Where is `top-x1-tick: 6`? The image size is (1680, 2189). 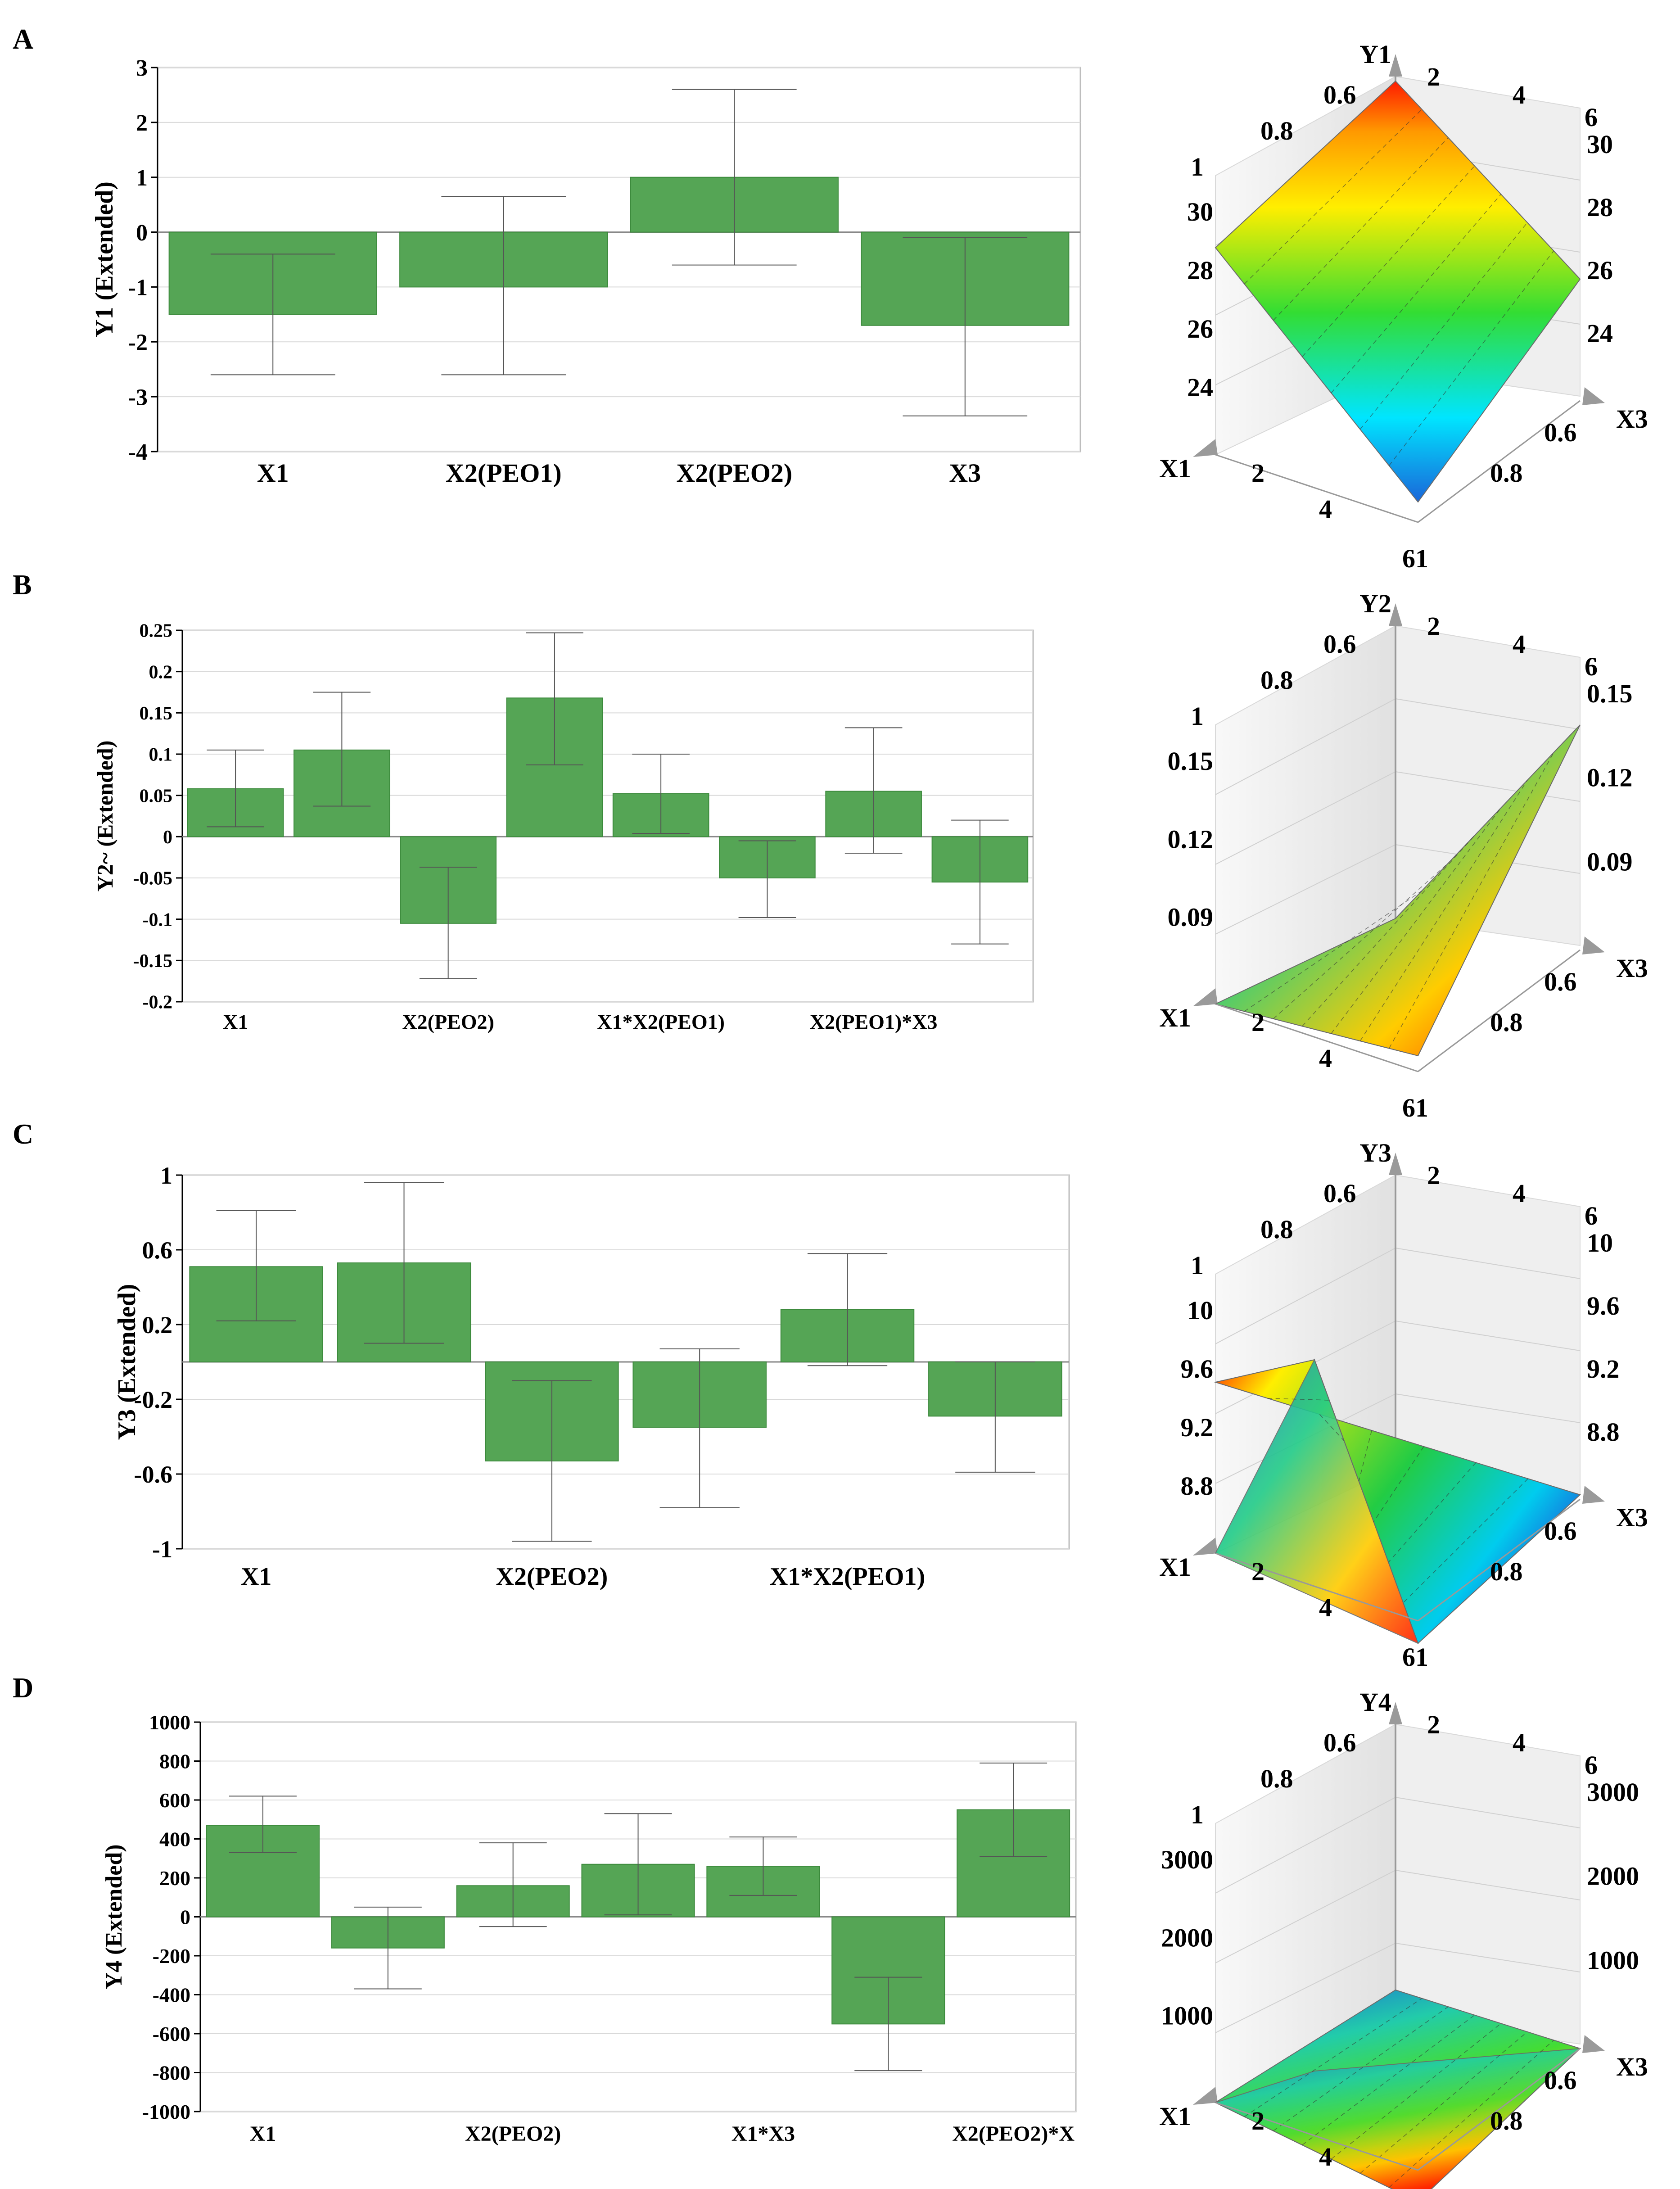 top-x1-tick: 6 is located at coordinates (1591, 118).